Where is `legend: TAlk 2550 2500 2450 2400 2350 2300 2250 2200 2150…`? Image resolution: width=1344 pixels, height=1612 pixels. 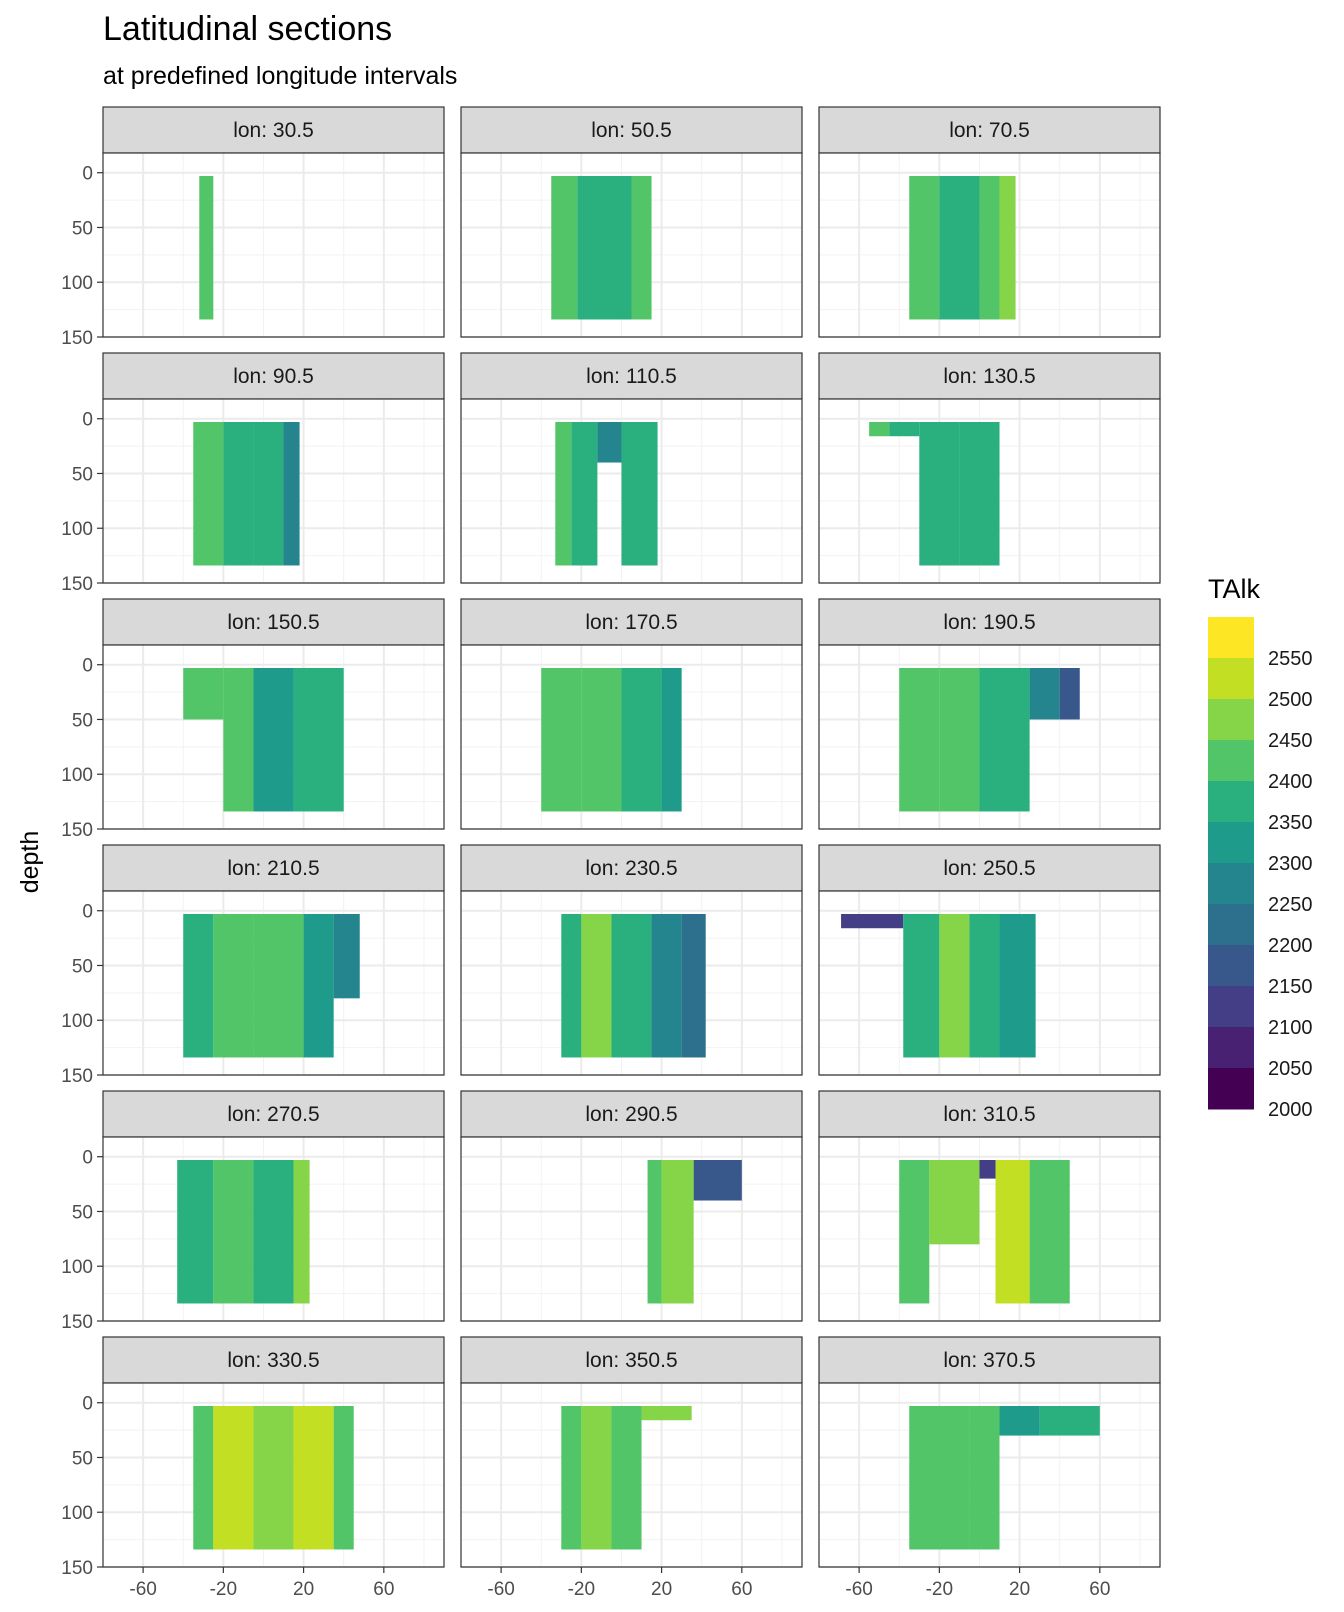
legend: TAlk 2550 2500 2450 2400 2350 2300 2250 2200 2150… is located at coordinates (1260, 847).